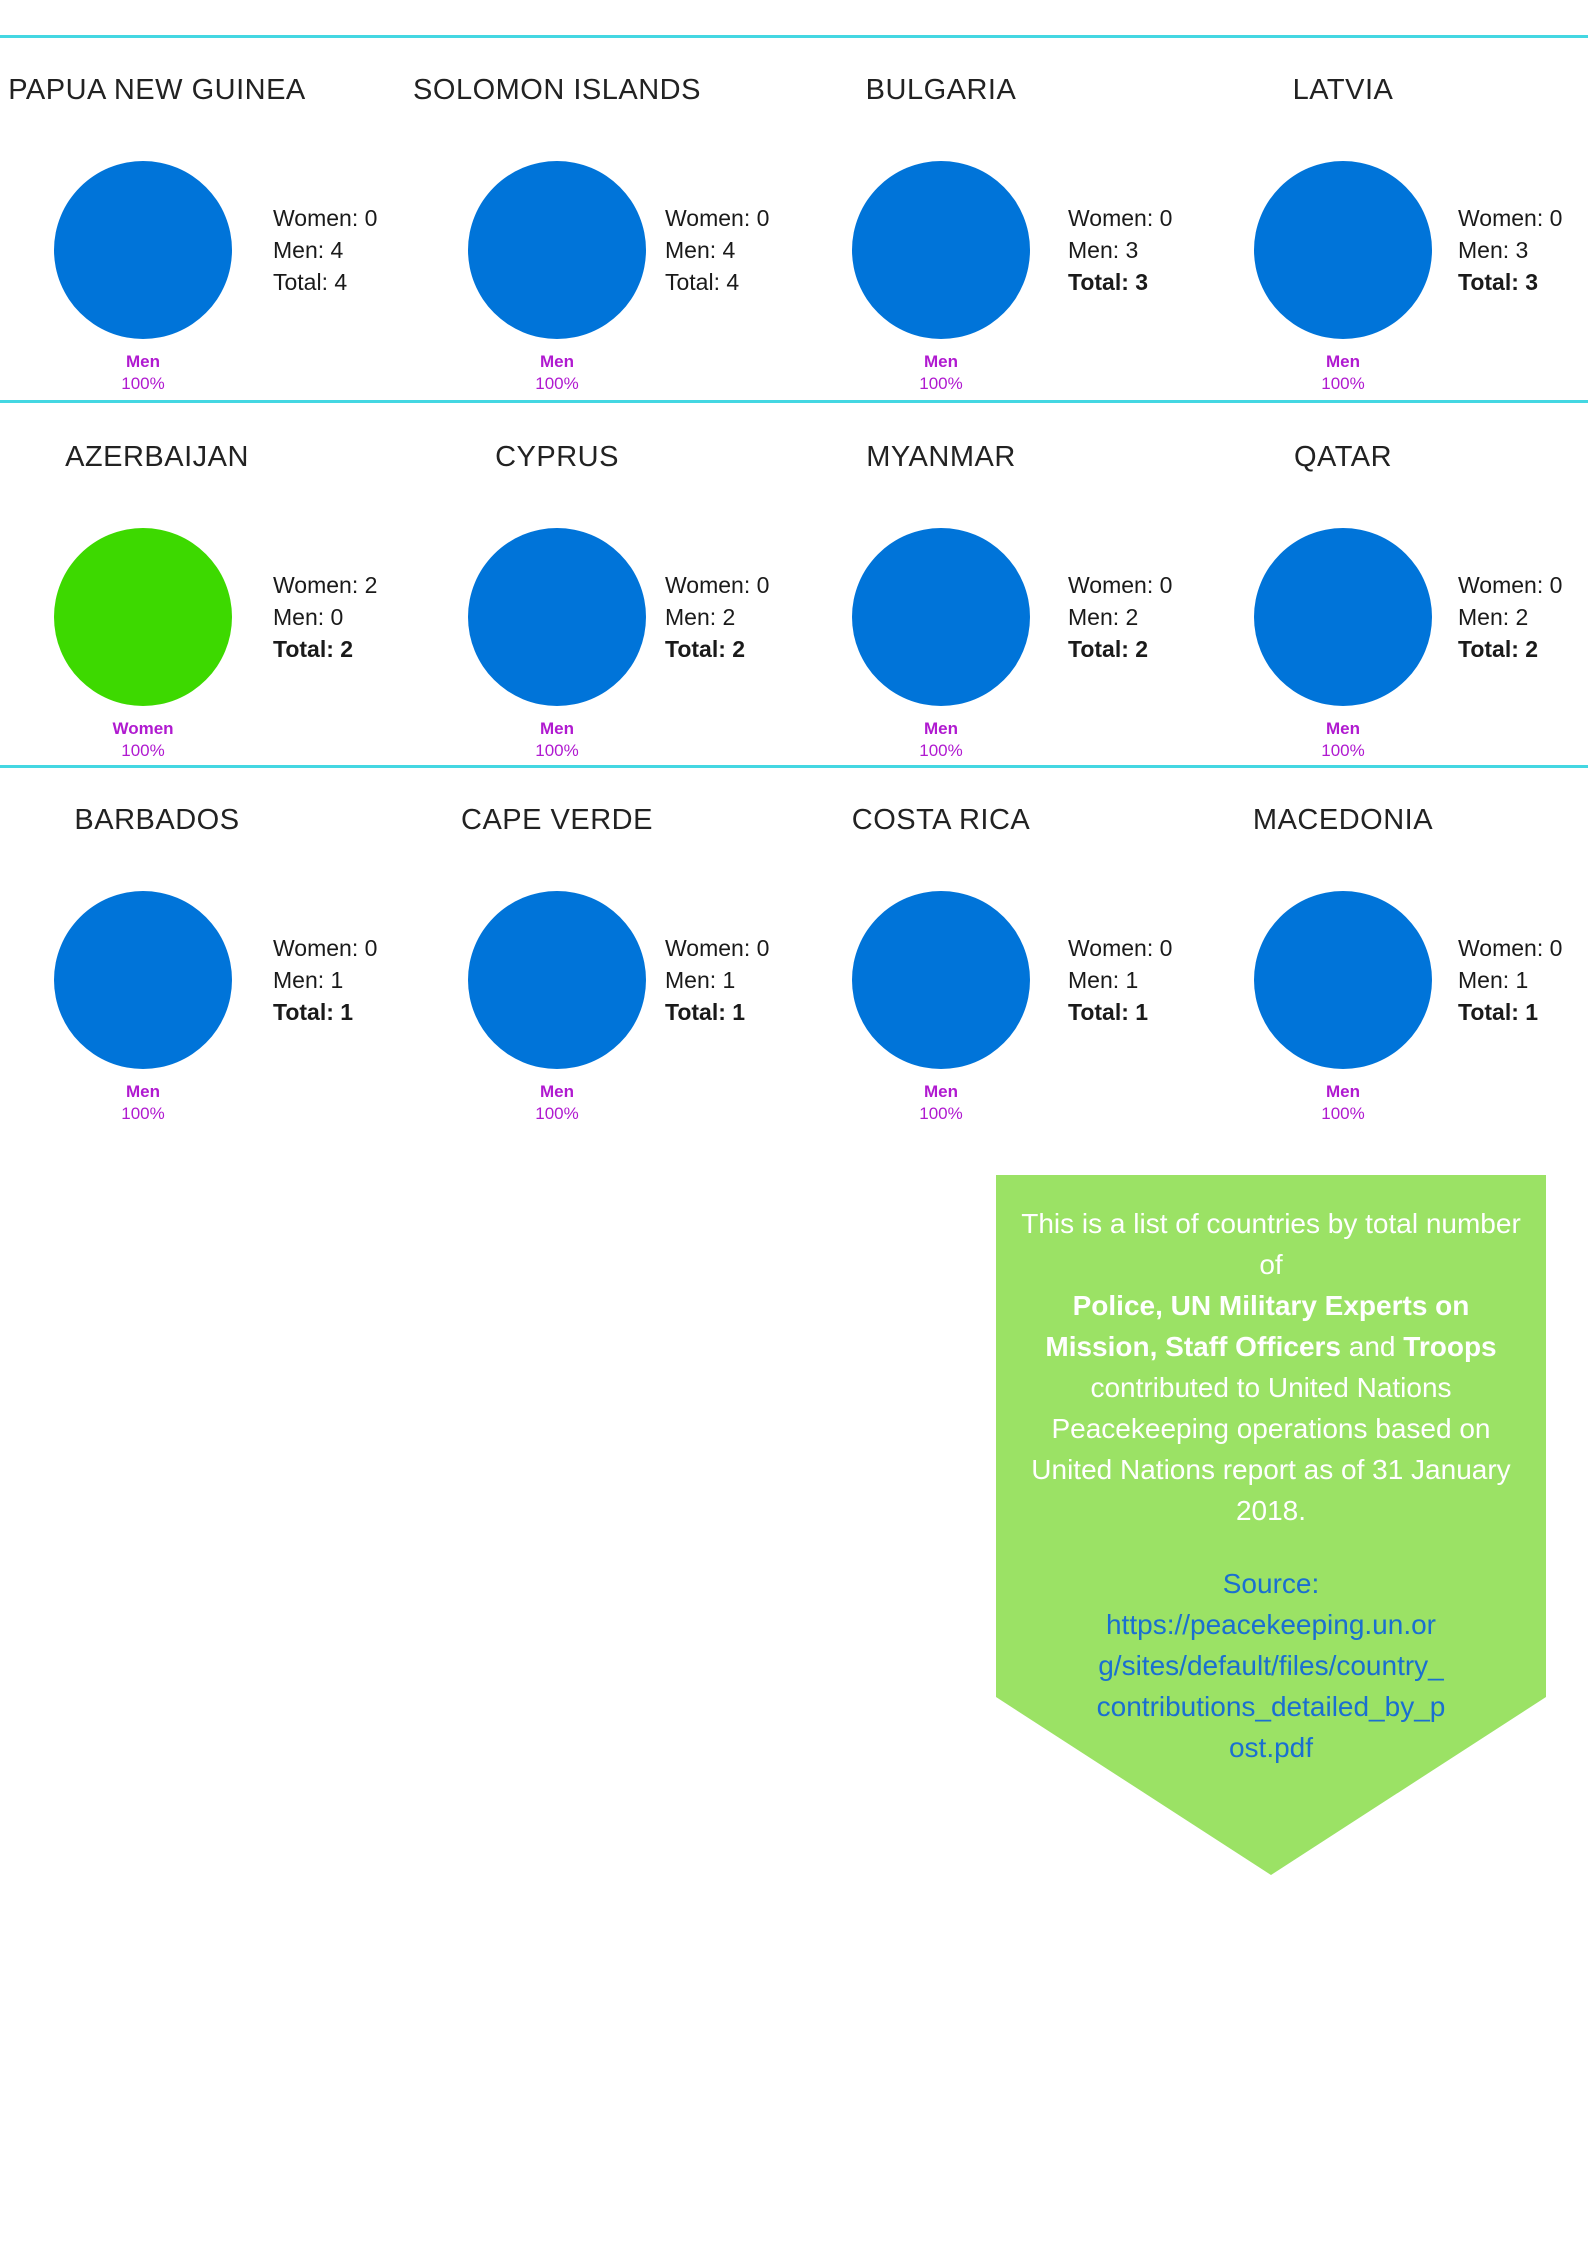  Describe the element at coordinates (557, 90) in the screenshot. I see `country-title: SOLOMON ISLANDS` at that location.